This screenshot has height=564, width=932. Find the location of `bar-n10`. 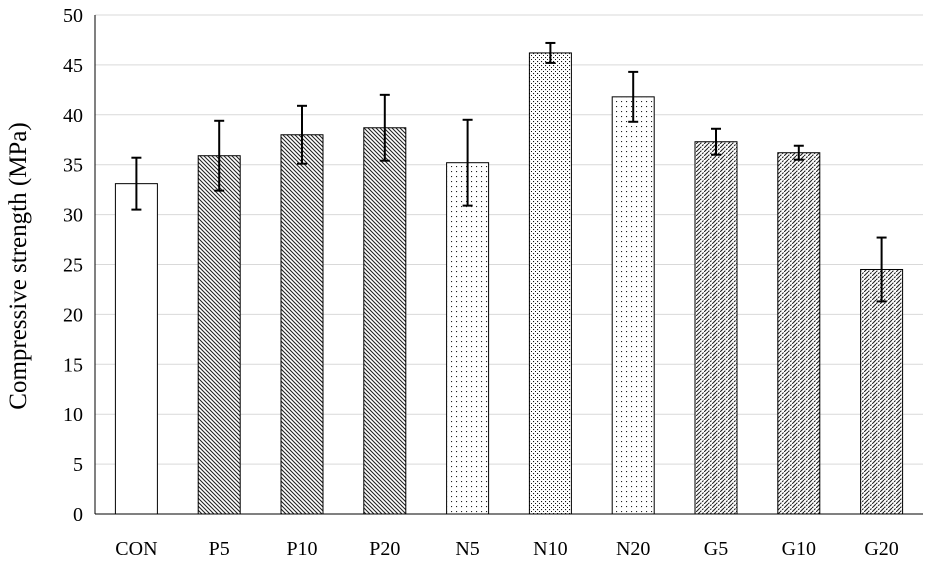

bar-n10 is located at coordinates (550, 283).